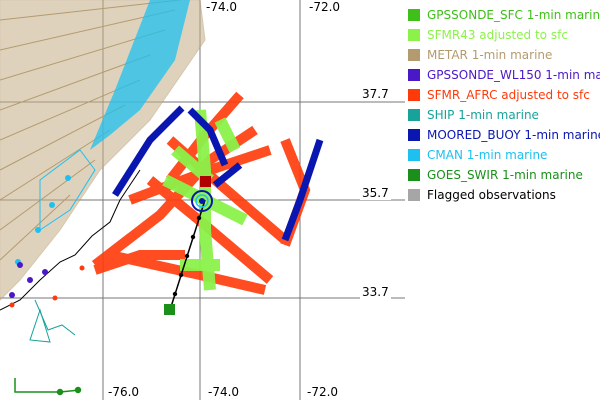 Image resolution: width=600 pixels, height=400 pixels. What do you see at coordinates (323, 392) in the screenshot?
I see `lon-label-bottom-c: -72.0` at bounding box center [323, 392].